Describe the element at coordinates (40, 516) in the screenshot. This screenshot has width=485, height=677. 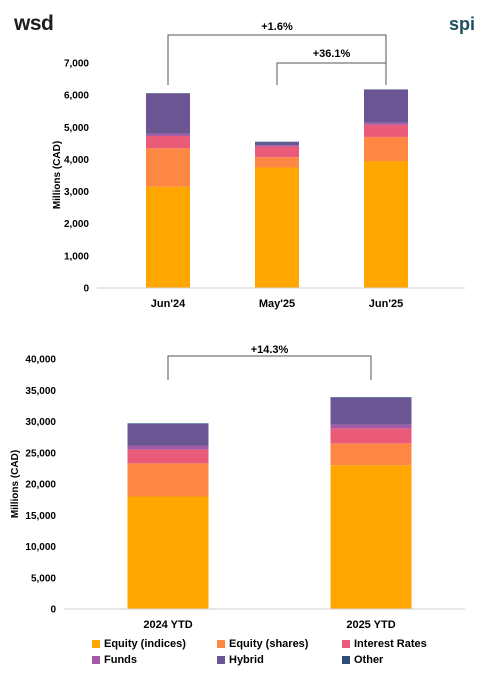
I see `y-tick-label: 15,000` at that location.